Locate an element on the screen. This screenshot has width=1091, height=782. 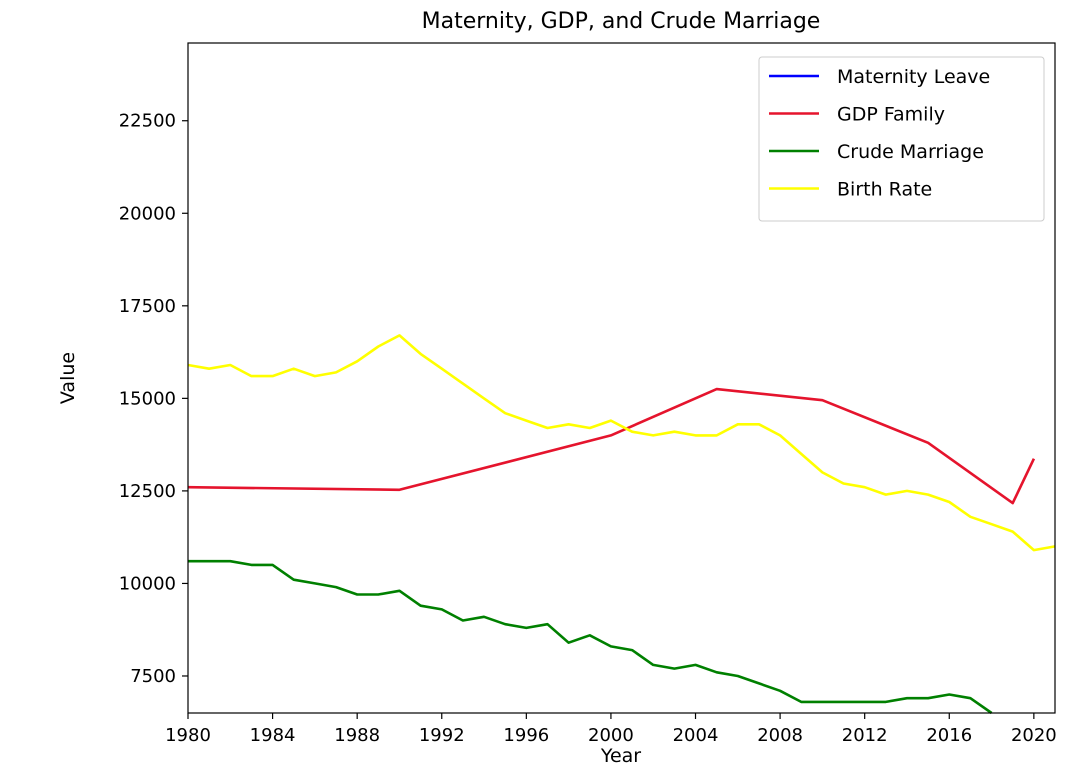
y-tick-label: 20000 is located at coordinates (147, 213).